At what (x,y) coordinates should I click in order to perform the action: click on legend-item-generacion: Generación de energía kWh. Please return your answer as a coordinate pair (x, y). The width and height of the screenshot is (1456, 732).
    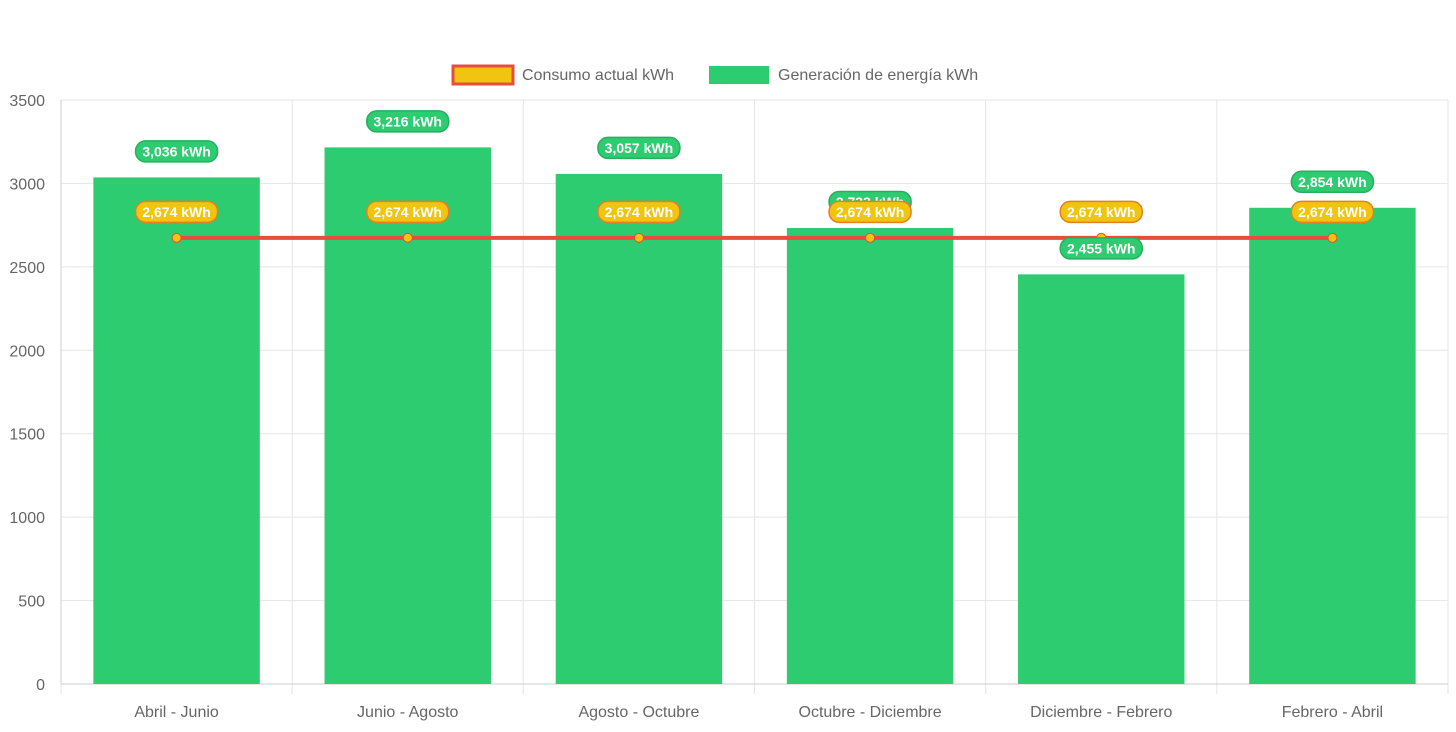
    Looking at the image, I should click on (843, 75).